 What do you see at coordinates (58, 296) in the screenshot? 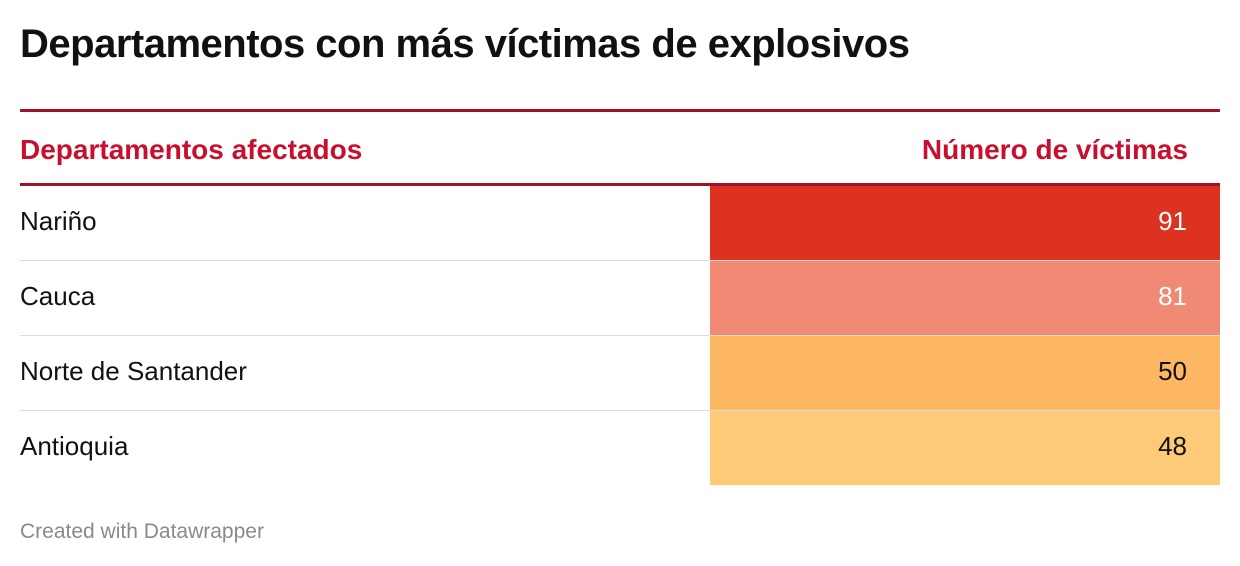
I see `row-label: Cauca` at bounding box center [58, 296].